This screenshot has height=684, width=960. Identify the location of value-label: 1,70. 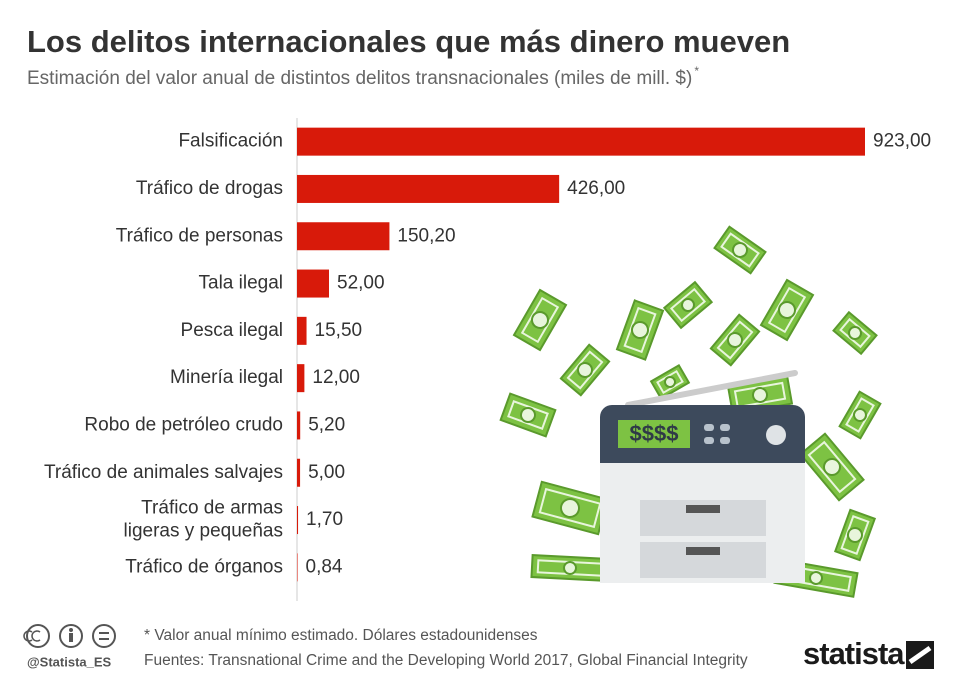
(324, 519).